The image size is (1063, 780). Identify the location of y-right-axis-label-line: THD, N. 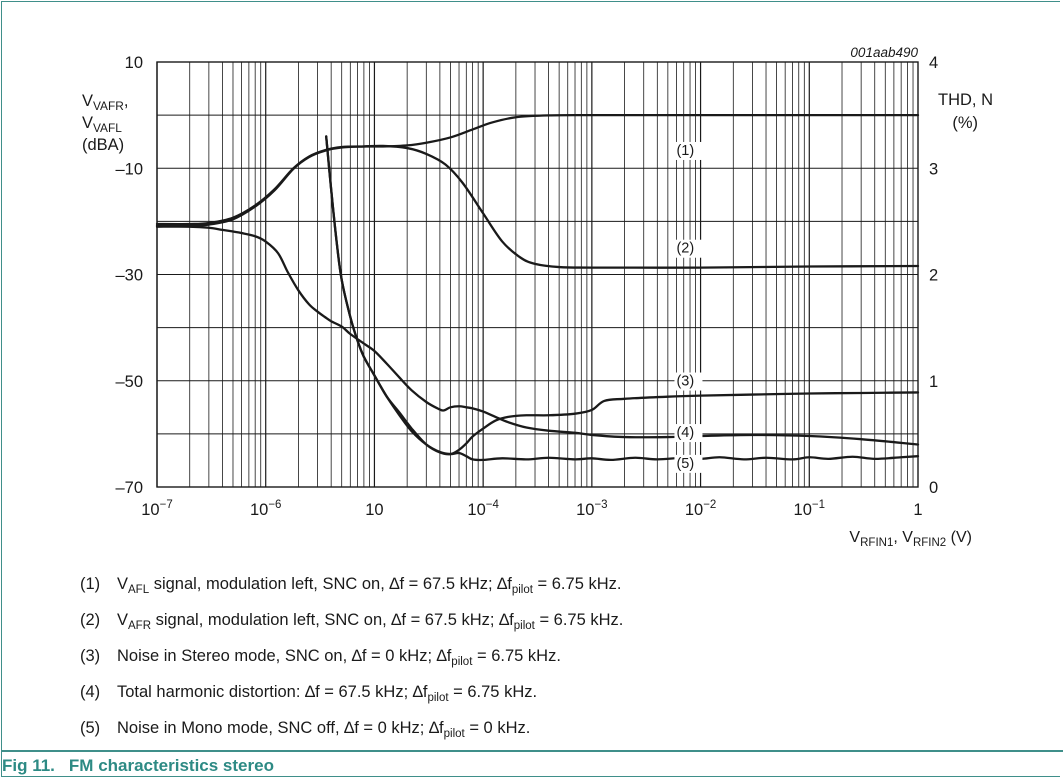
(965, 100).